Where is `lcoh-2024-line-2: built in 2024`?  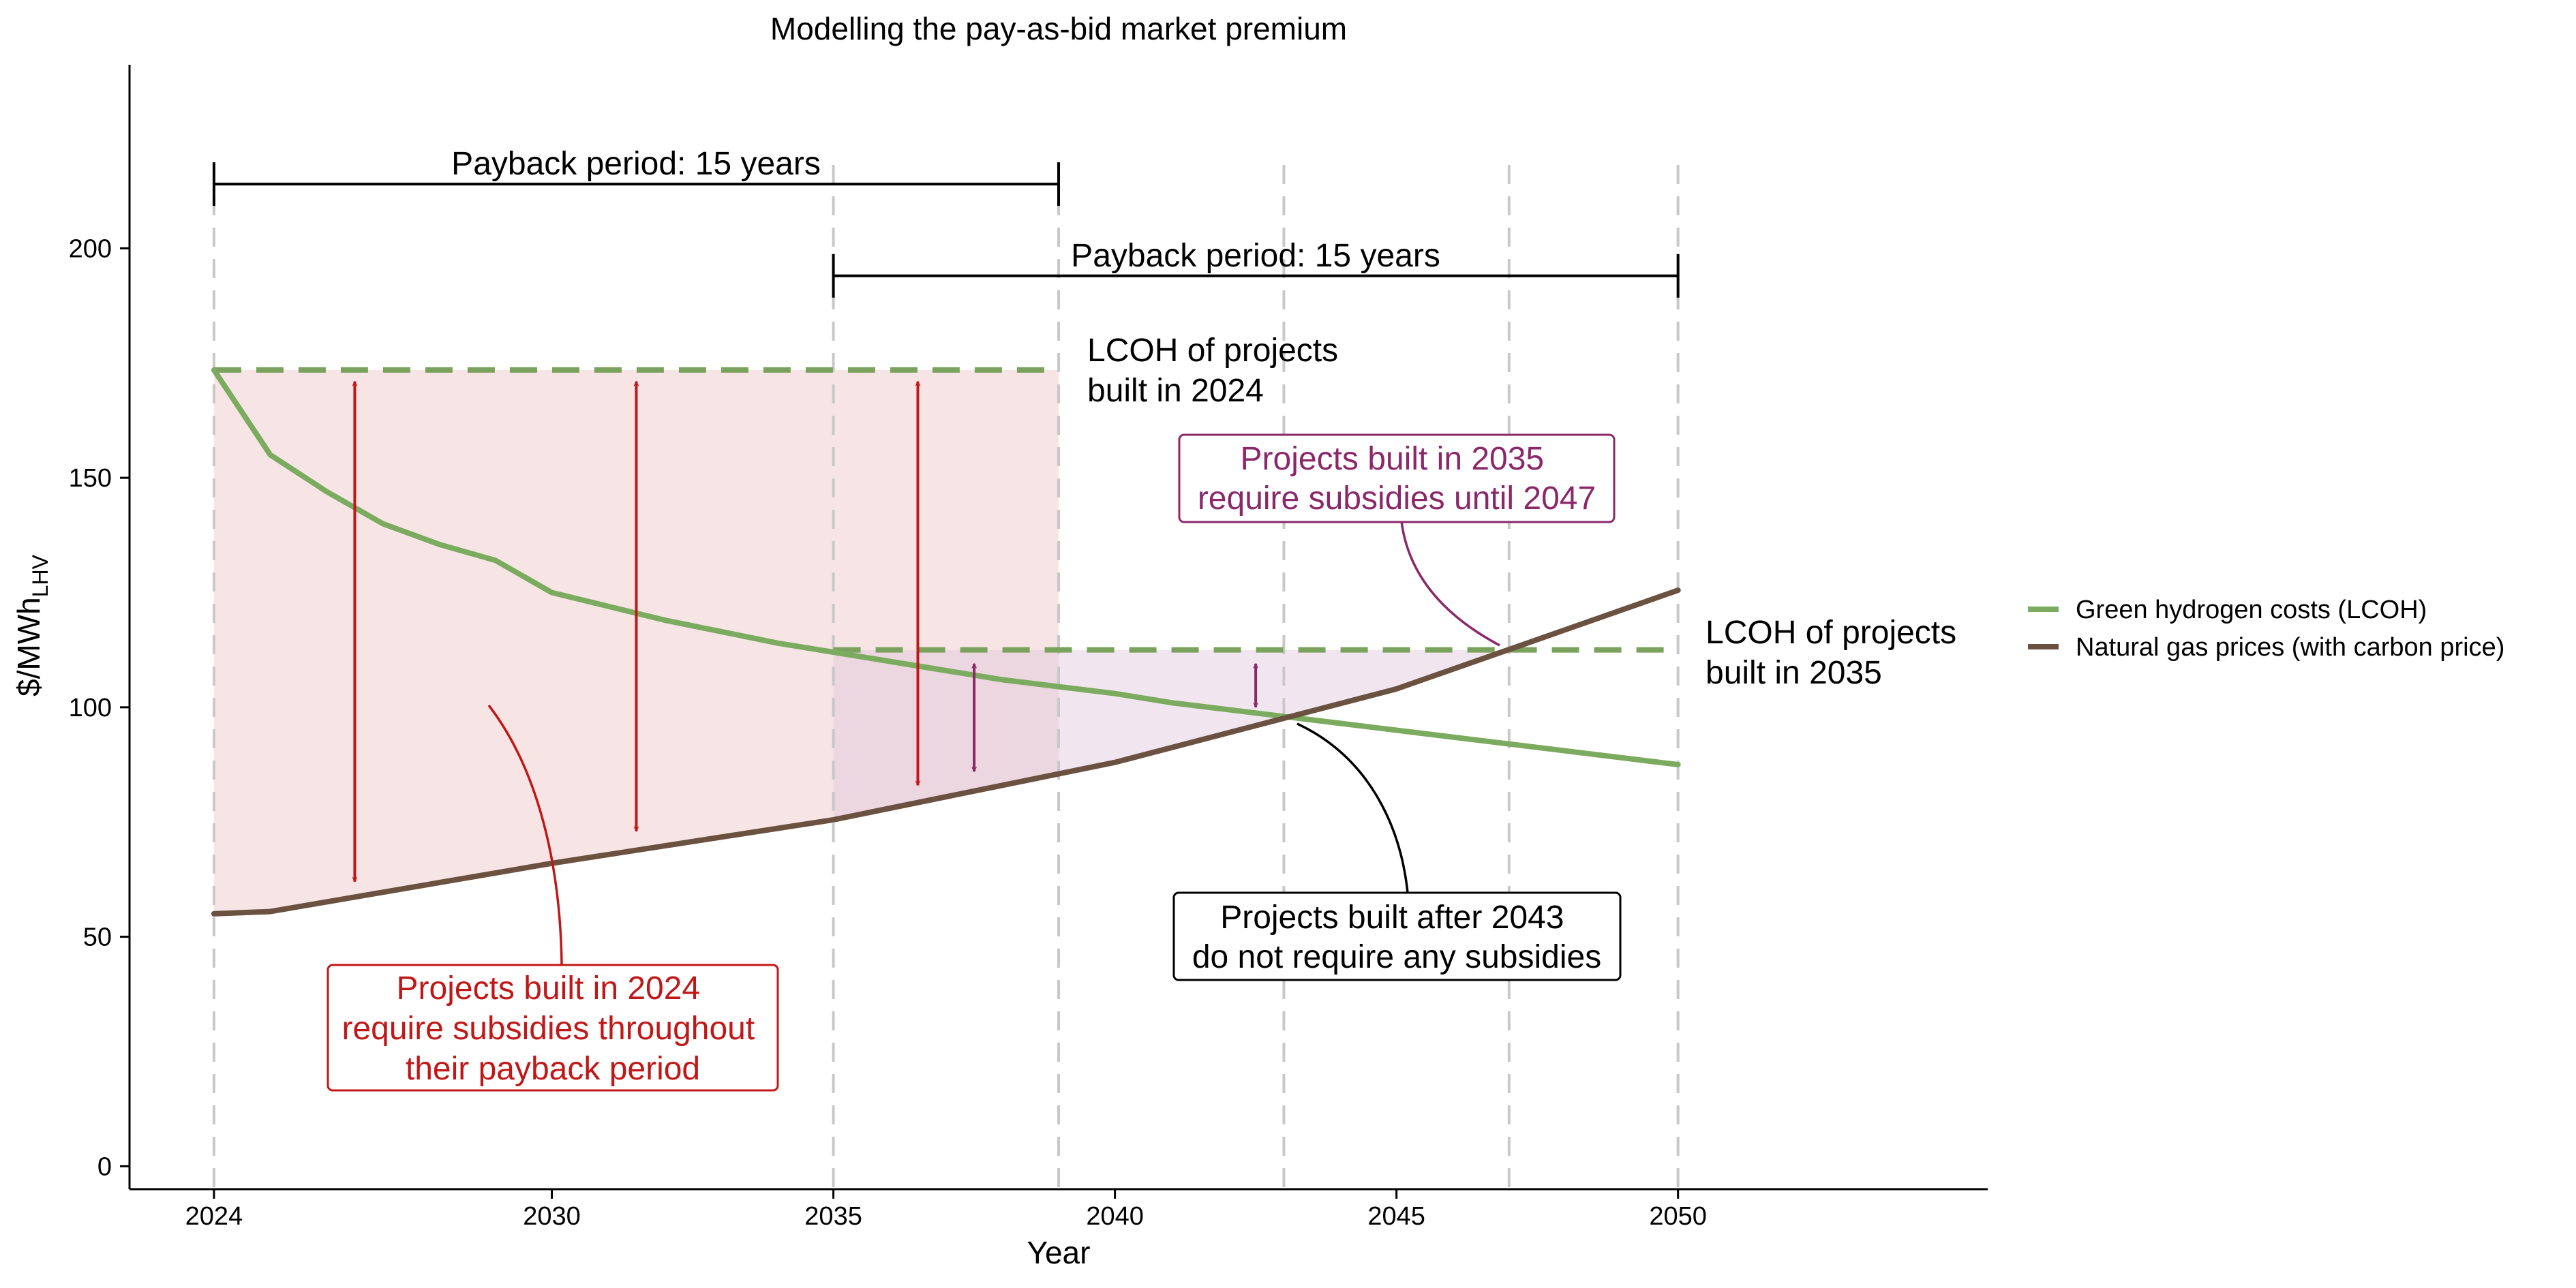 lcoh-2024-line-2: built in 2024 is located at coordinates (1175, 391).